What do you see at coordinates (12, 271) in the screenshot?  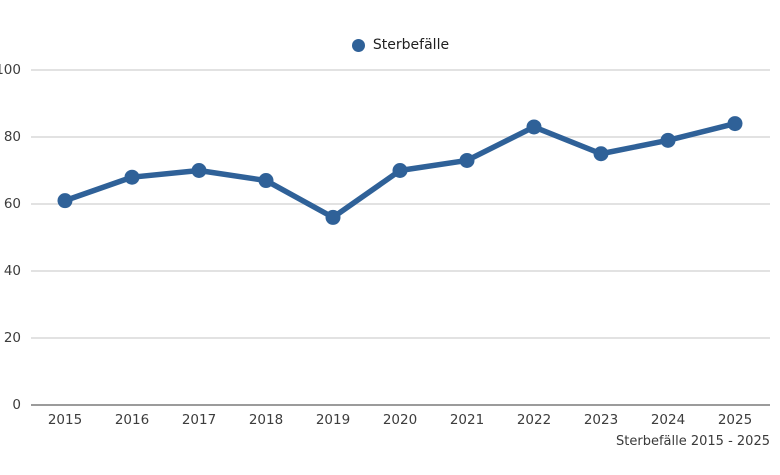 I see `y-tick-label: 40` at bounding box center [12, 271].